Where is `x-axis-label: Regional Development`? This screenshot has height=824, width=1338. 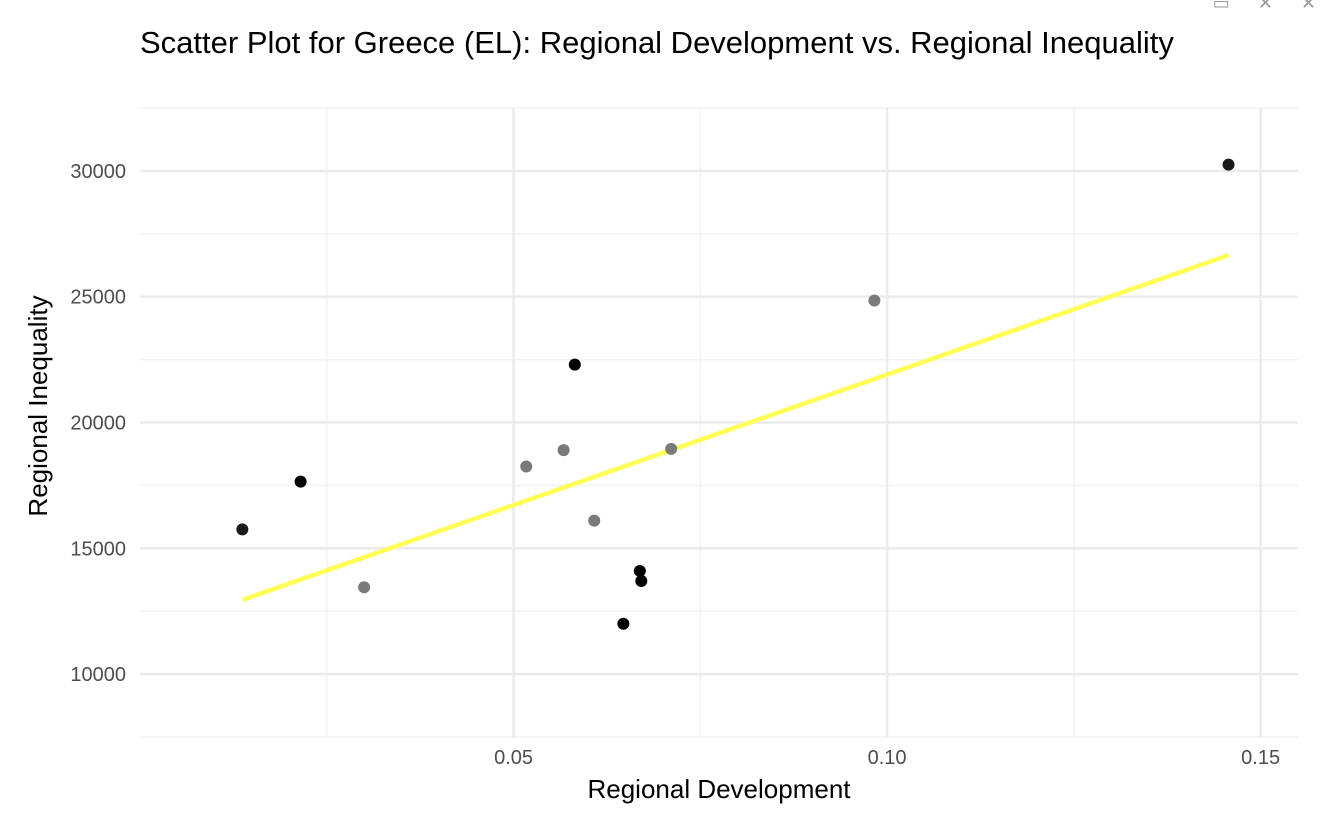 x-axis-label: Regional Development is located at coordinates (719, 789).